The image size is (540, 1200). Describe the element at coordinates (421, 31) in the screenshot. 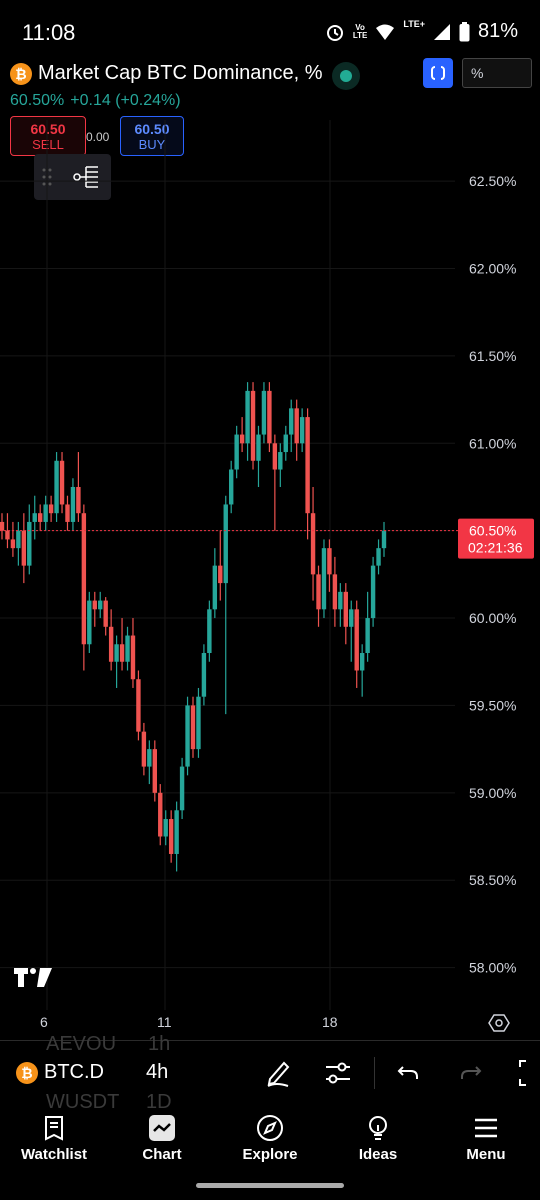

I see `status-icons: Vo LTE LTE+ 81%` at that location.